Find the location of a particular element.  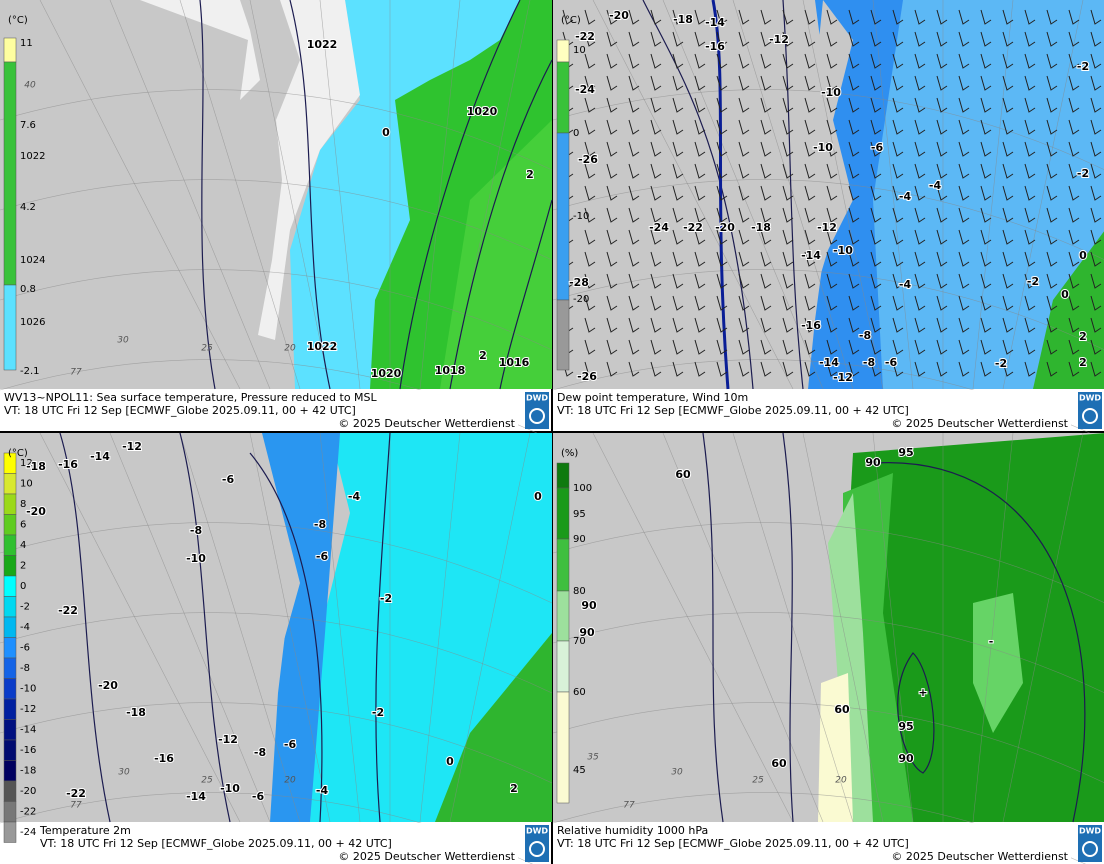

legend-label: 2 is located at coordinates (23, 566).